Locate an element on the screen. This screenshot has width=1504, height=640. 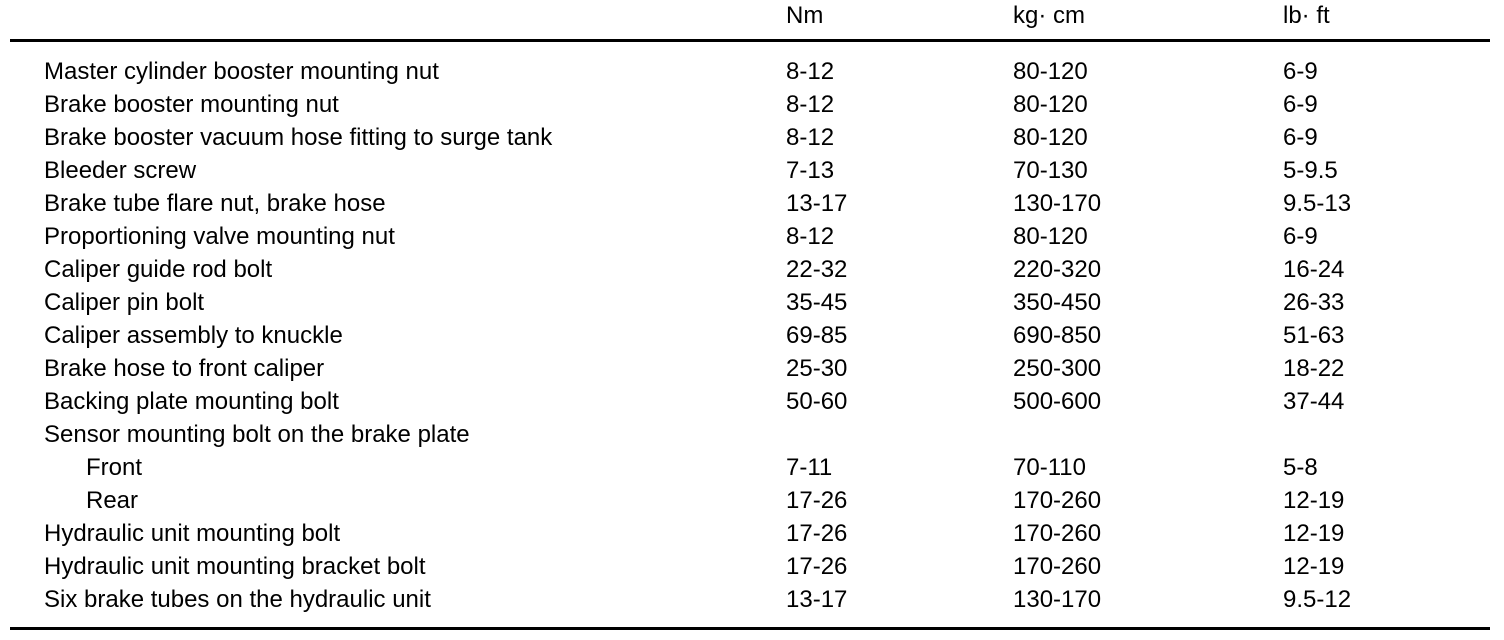
row-label: Sensor mounting bolt on the brake plate is located at coordinates (257, 434).